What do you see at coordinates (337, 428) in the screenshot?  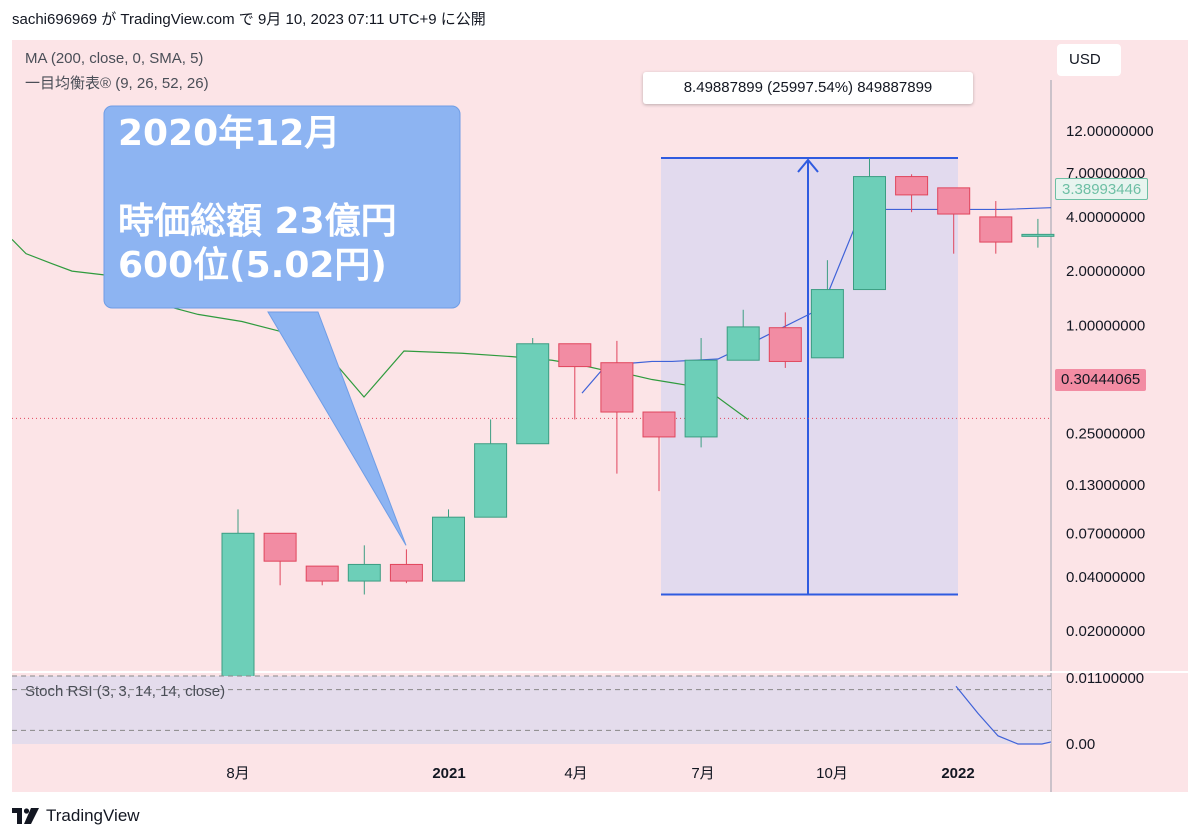 I see `callout-pointer` at bounding box center [337, 428].